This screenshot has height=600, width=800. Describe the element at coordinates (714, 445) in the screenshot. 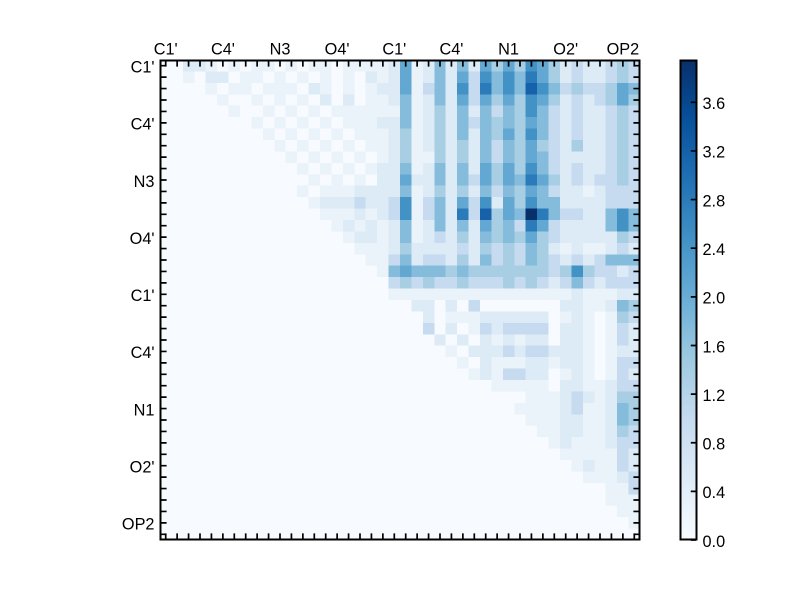

I see `svg-text: 0.8` at that location.